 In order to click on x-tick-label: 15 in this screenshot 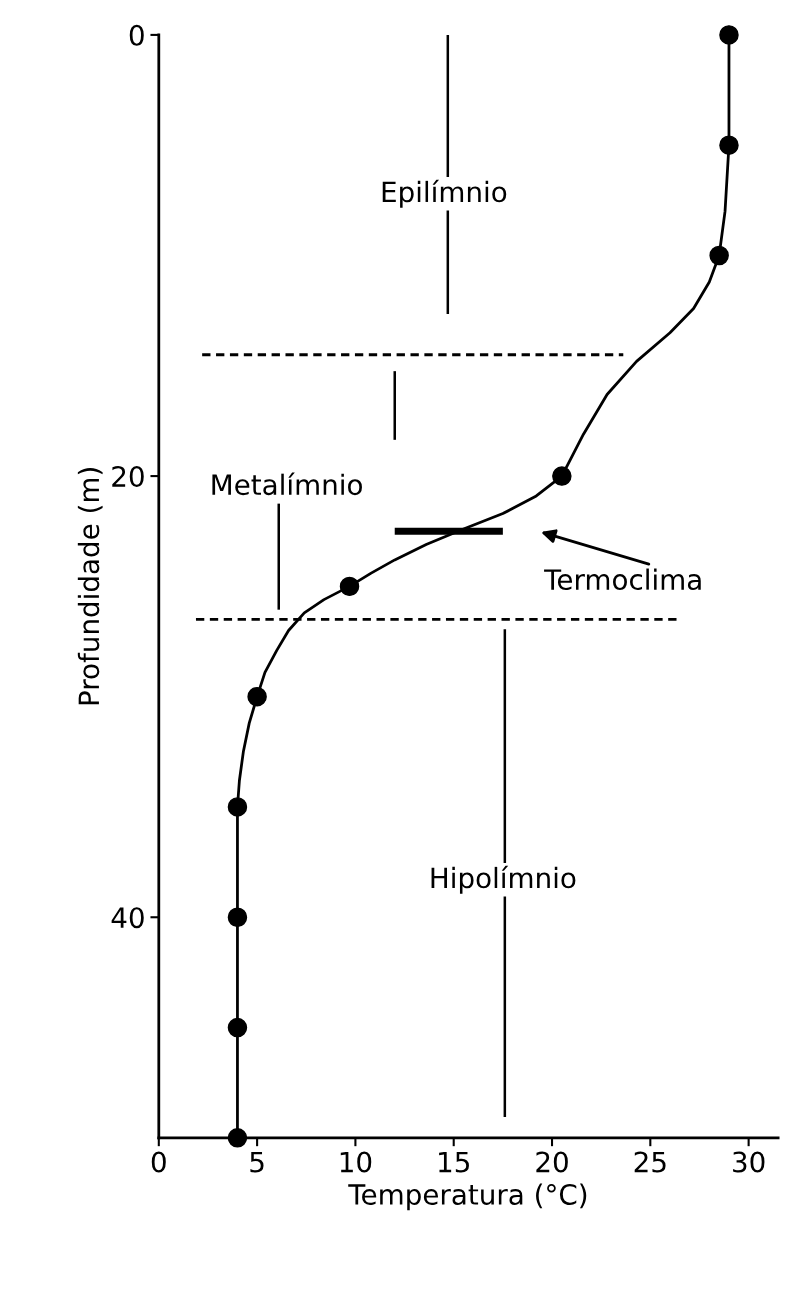, I will do `click(454, 1162)`.